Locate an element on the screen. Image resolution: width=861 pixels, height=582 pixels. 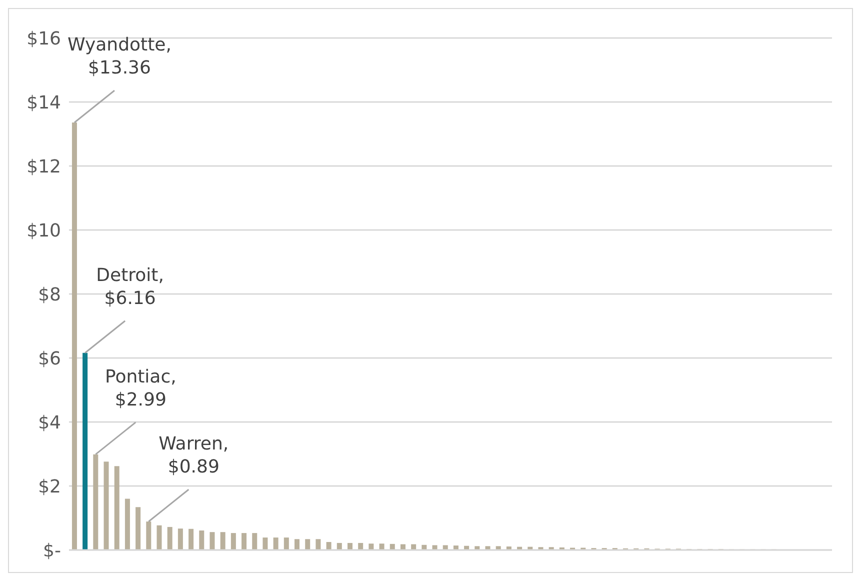
data-label: Warren, $0.89 is located at coordinates (193, 456).